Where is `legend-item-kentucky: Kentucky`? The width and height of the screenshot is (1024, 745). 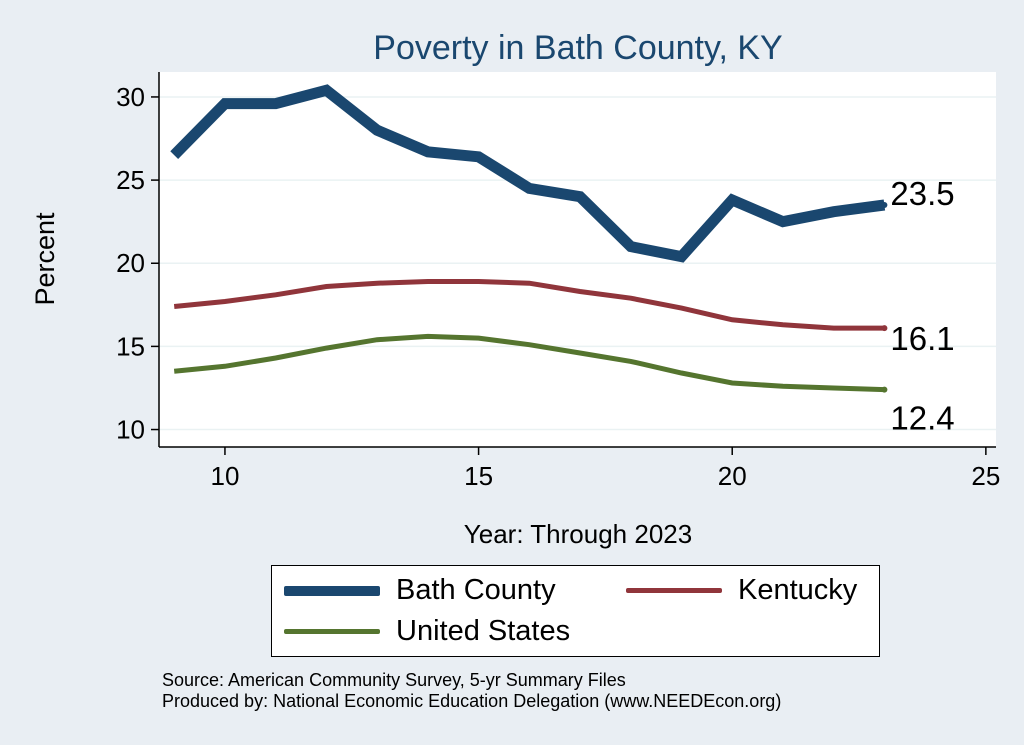
legend-item-kentucky: Kentucky is located at coordinates (741, 590).